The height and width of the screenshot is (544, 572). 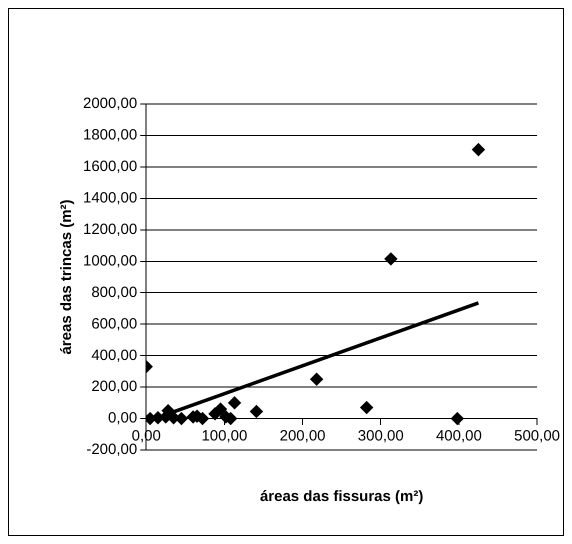 I want to click on x-tick-label: 300,00, so click(x=381, y=436).